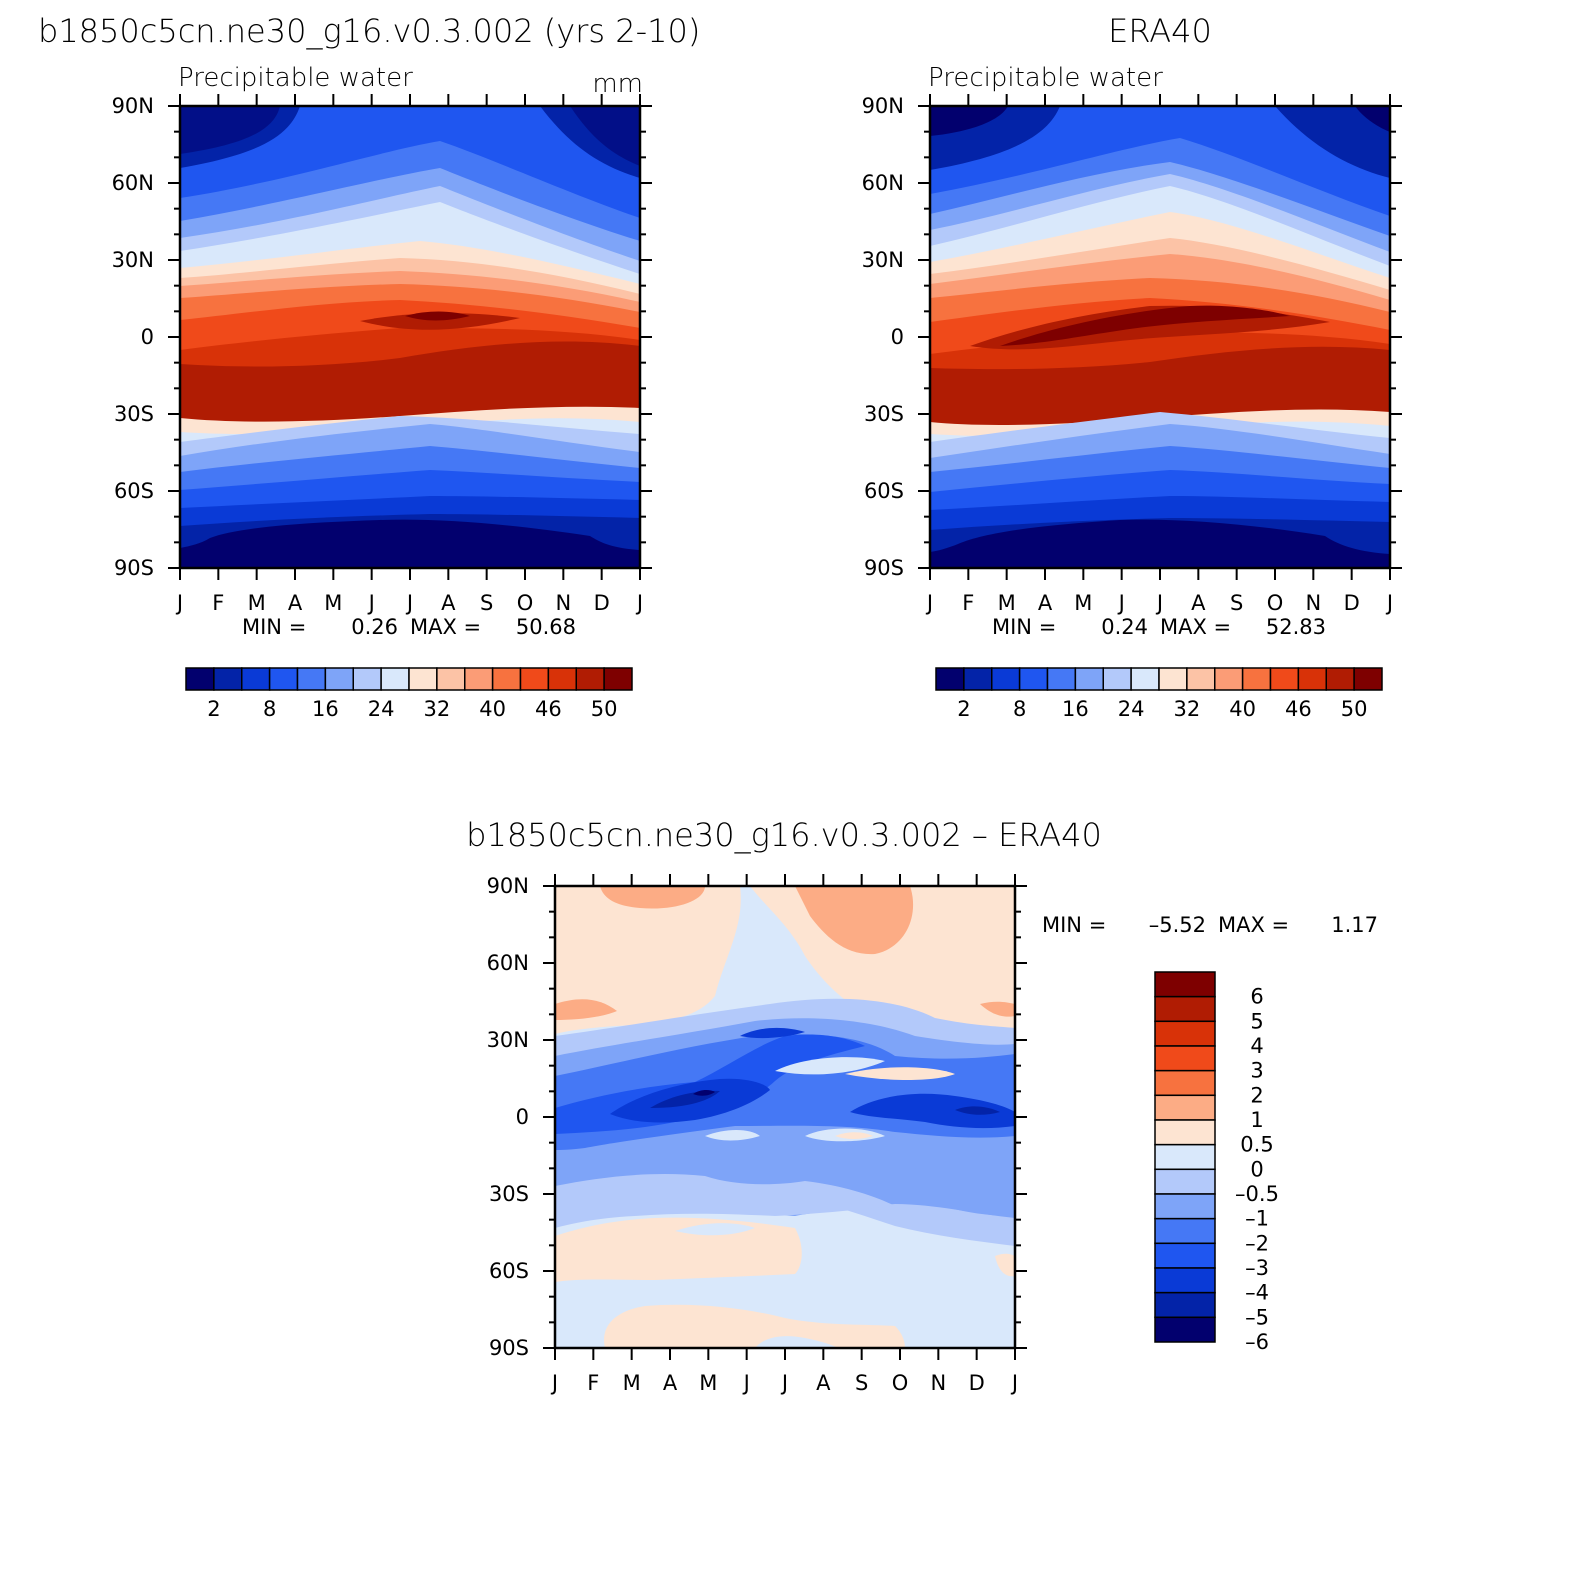 This screenshot has width=1585, height=1585. I want to click on panel-model-min-label: MIN =, so click(274, 627).